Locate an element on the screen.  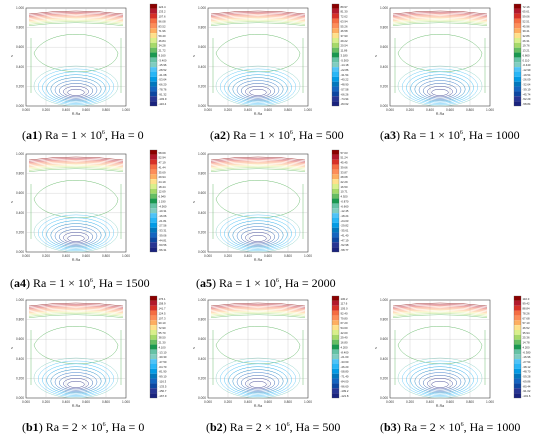
legend-label: -45.74 is located at coordinates (527, 94).